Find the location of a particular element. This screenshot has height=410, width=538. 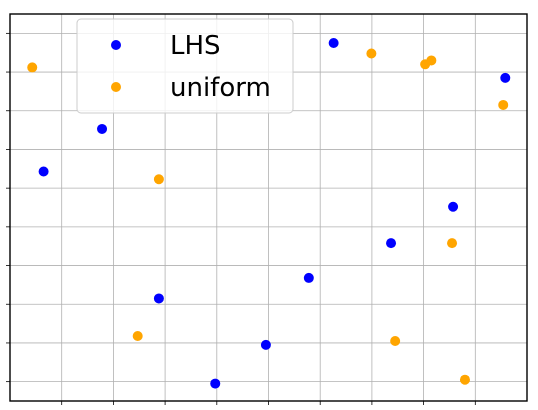

legend: LHS uniform is located at coordinates (185, 66).